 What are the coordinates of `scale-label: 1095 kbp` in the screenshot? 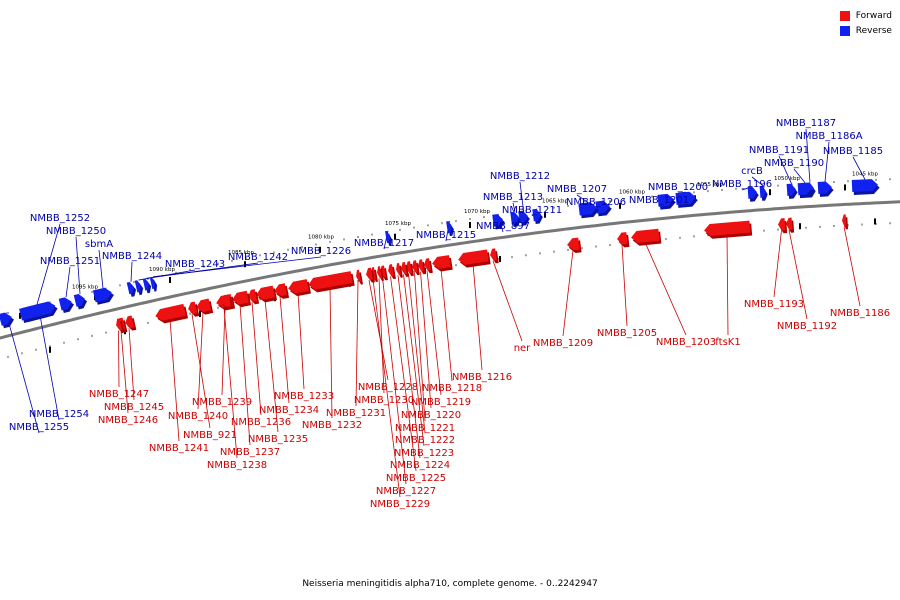 It's located at (85, 288).